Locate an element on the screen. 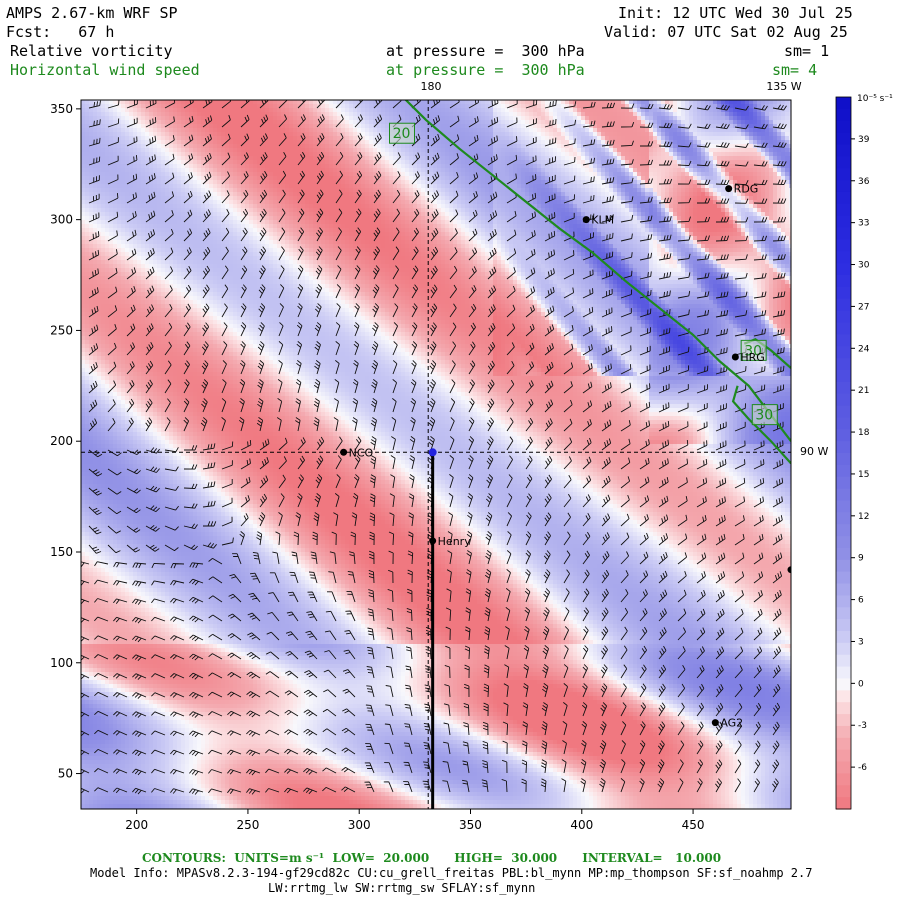  colorbar-tick-label: -6 is located at coordinates (862, 768).